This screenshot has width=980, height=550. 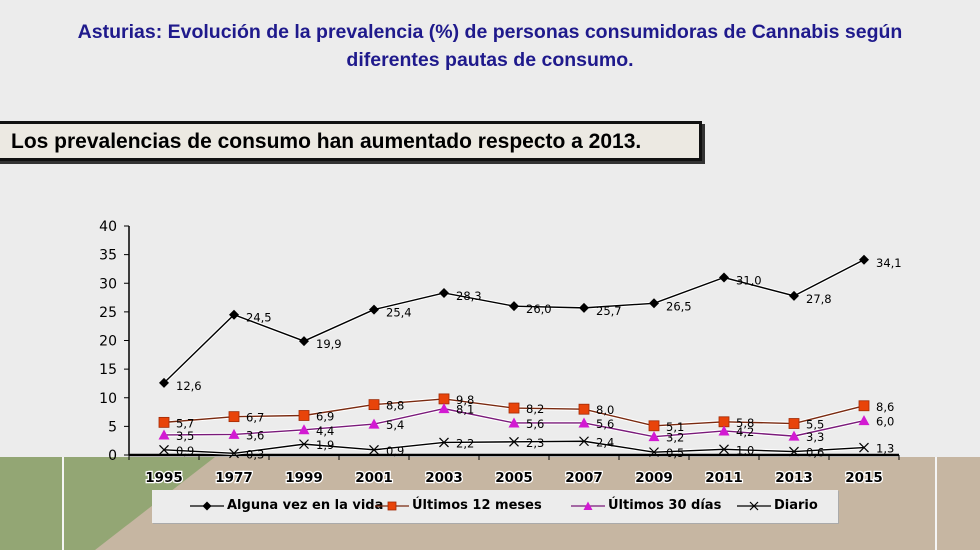 What do you see at coordinates (63, 503) in the screenshot?
I see `background-divider` at bounding box center [63, 503].